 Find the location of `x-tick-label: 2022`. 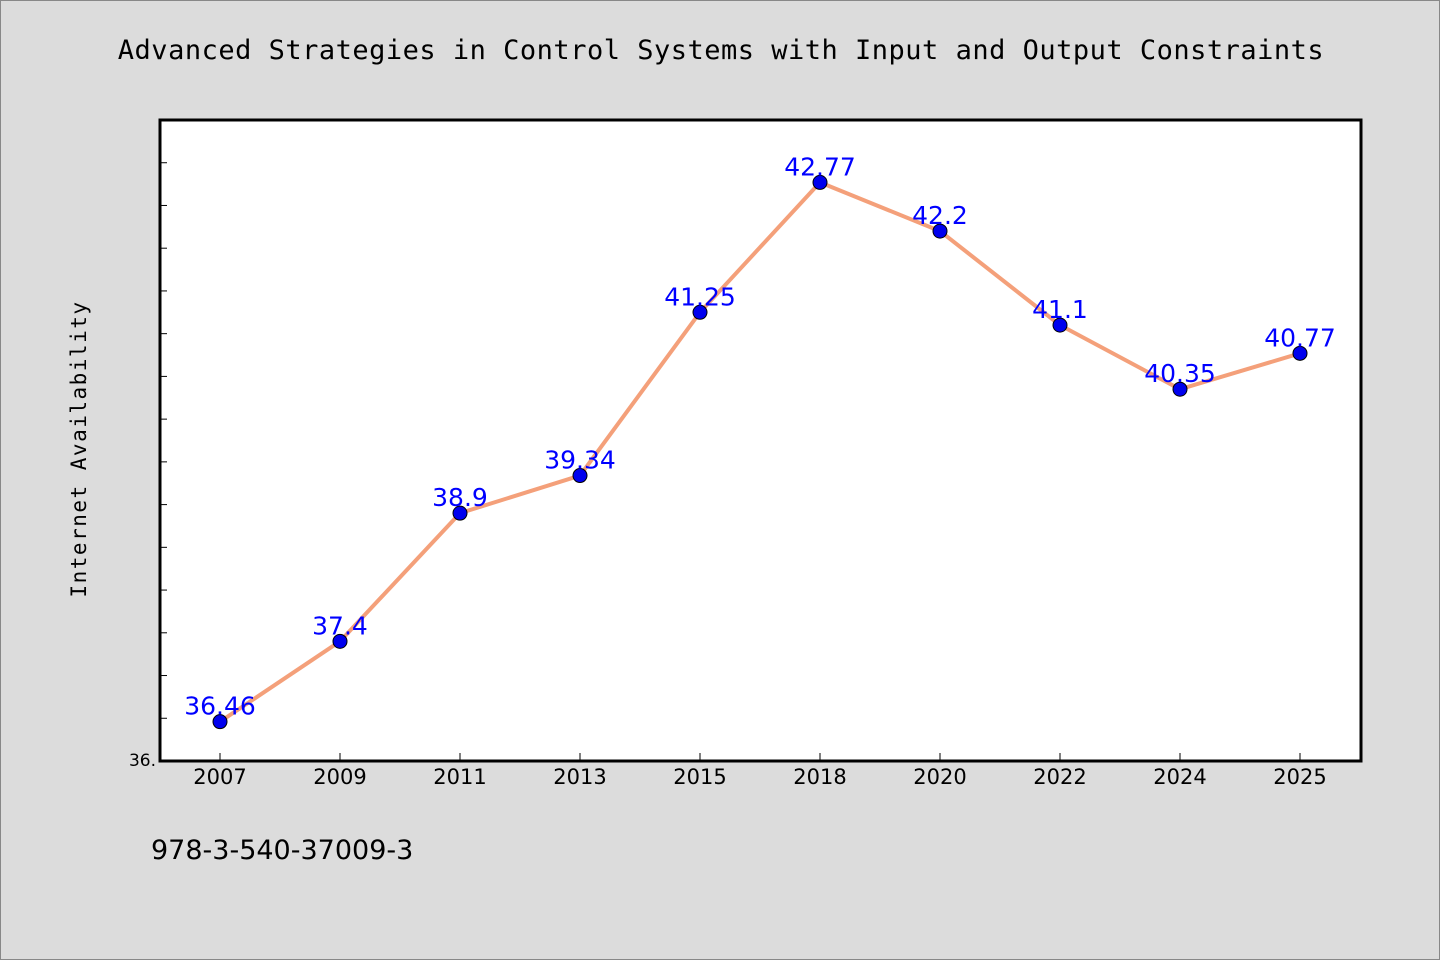

x-tick-label: 2022 is located at coordinates (1059, 777).